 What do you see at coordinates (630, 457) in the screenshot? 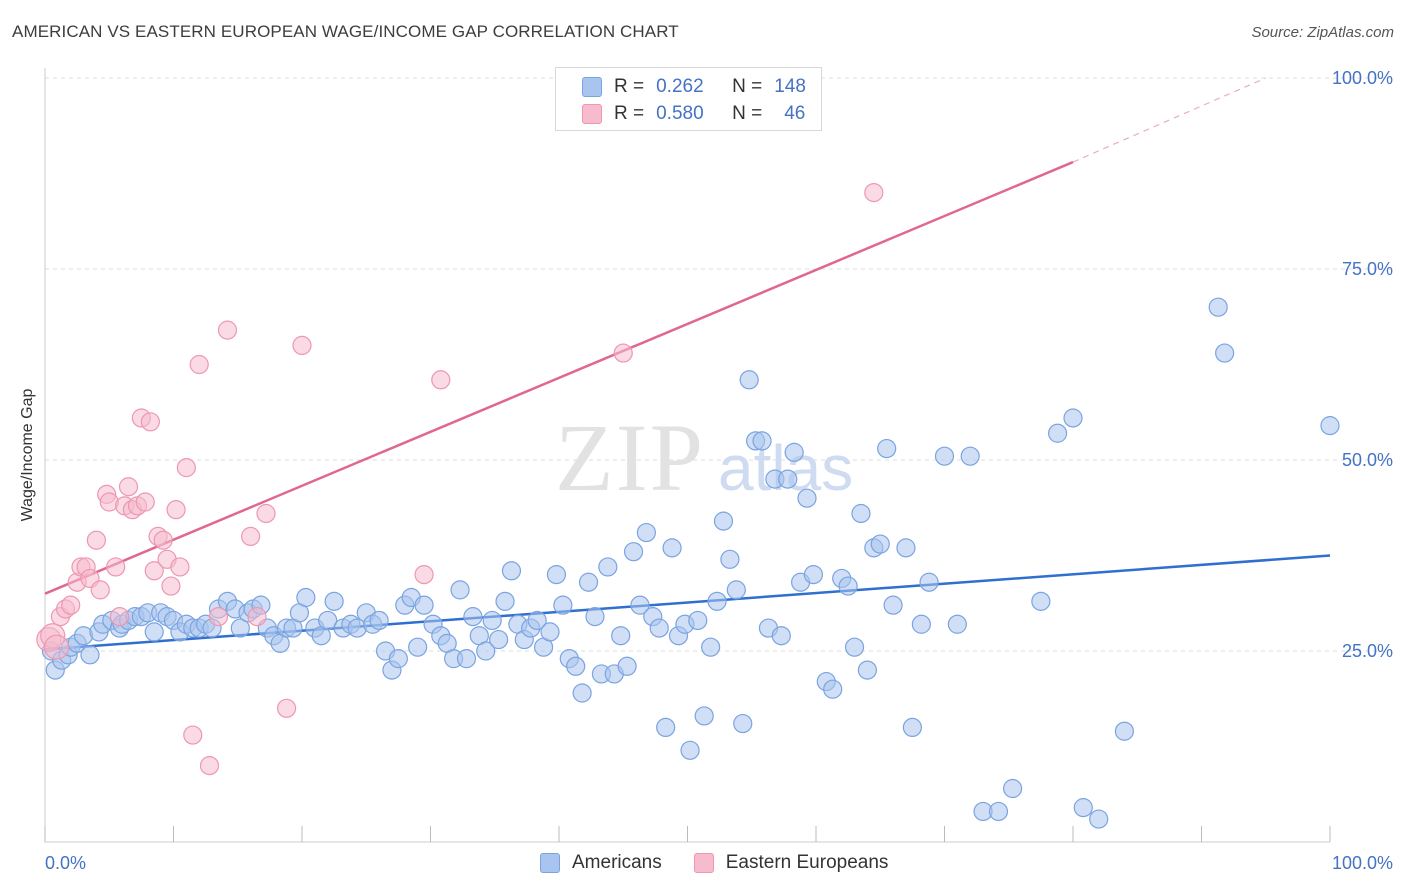
I see `watermark-zip: ZIP` at bounding box center [630, 457].